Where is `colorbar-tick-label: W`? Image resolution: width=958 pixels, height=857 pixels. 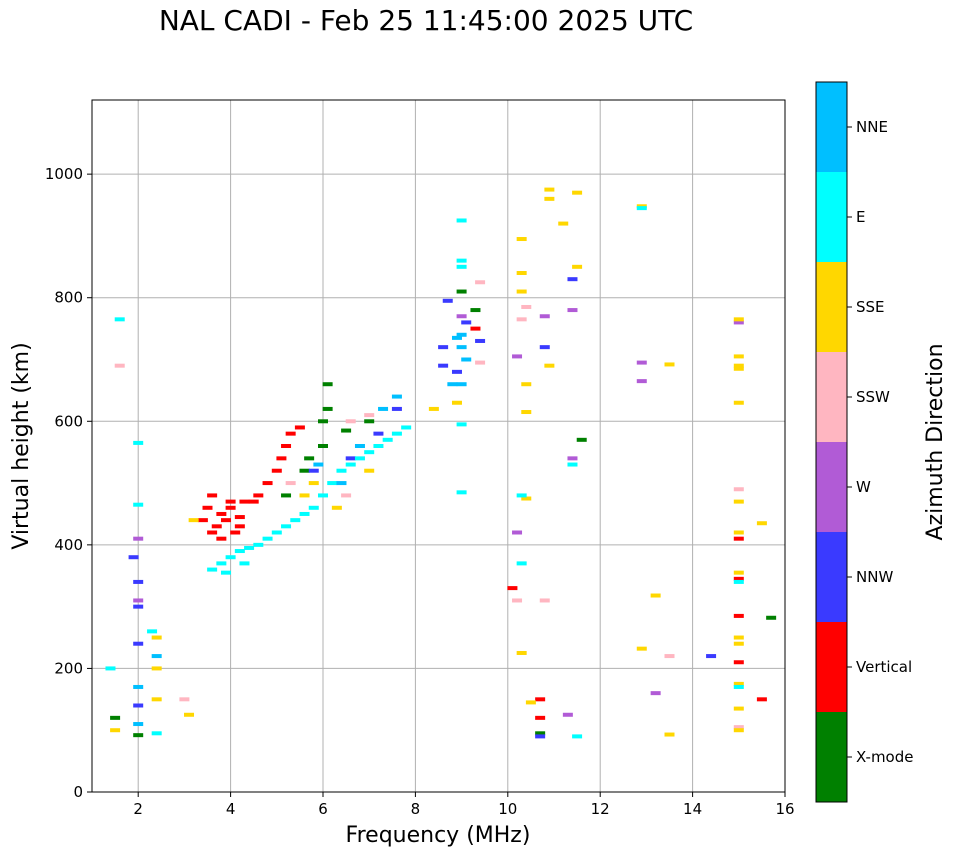
colorbar-tick-label: W is located at coordinates (863, 487).